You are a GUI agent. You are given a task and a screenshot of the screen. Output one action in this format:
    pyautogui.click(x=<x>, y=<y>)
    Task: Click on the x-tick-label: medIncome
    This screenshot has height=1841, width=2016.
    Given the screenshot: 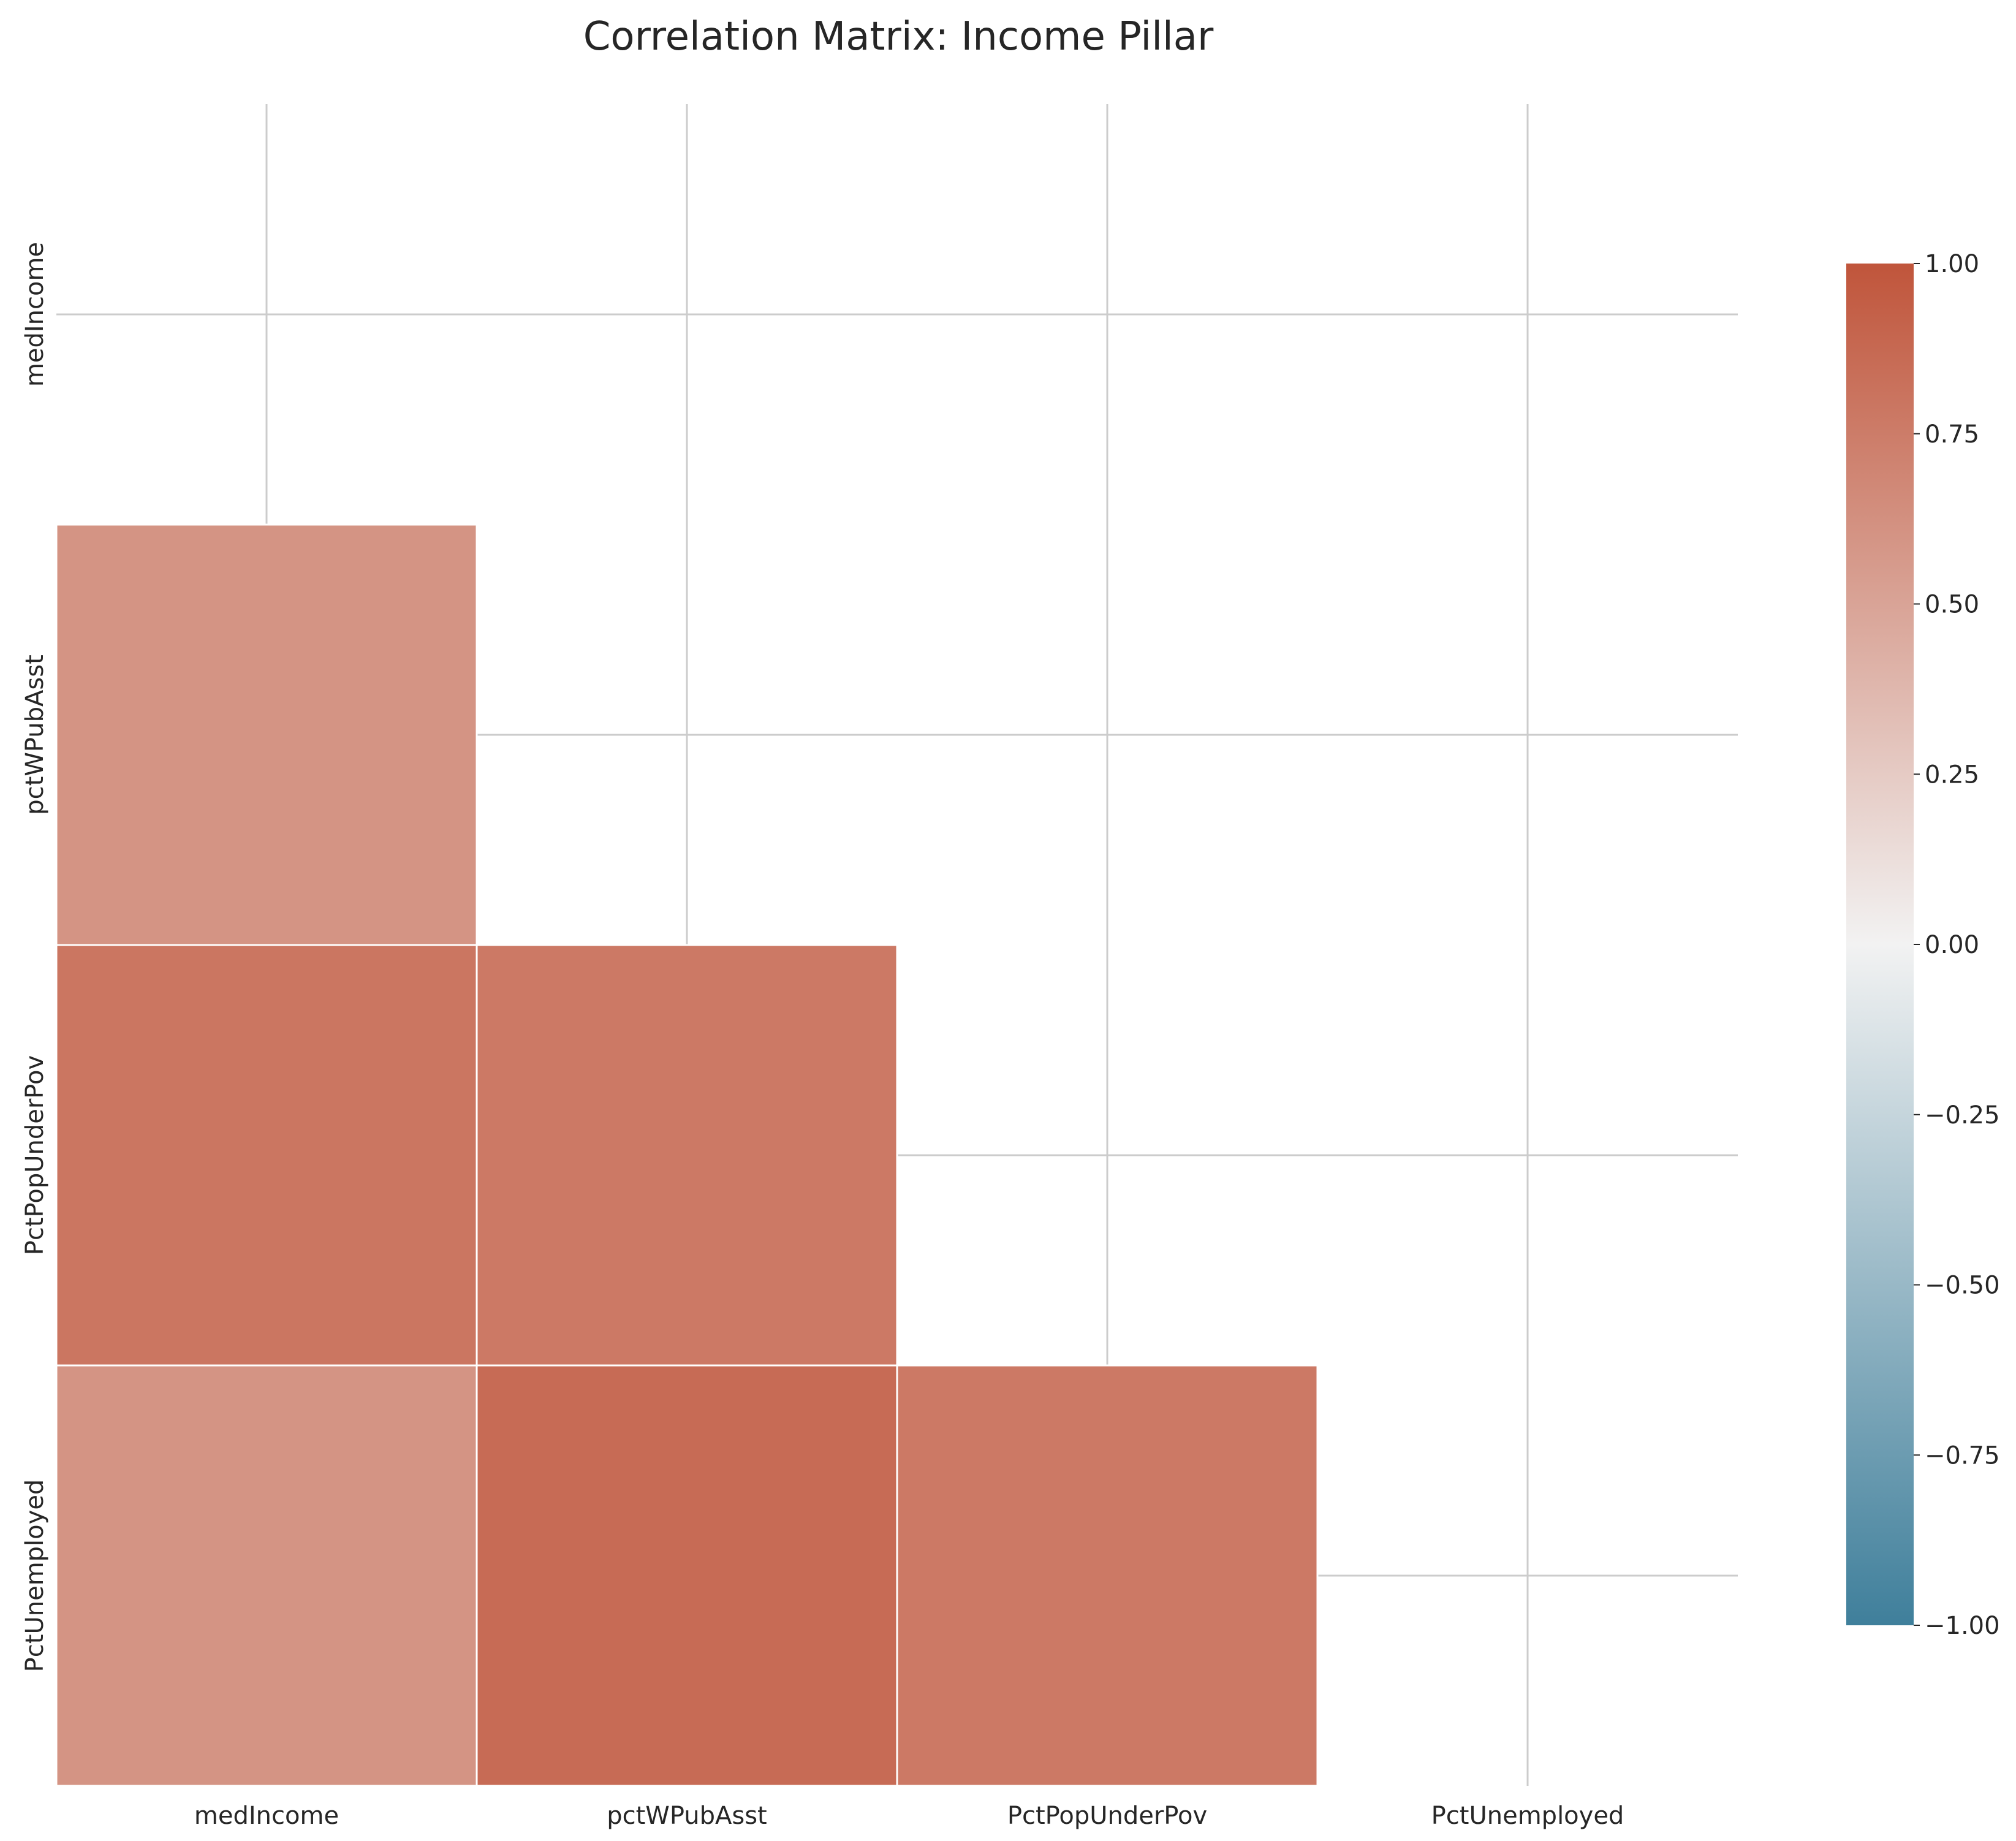 What is the action you would take?
    pyautogui.click(x=266, y=1816)
    